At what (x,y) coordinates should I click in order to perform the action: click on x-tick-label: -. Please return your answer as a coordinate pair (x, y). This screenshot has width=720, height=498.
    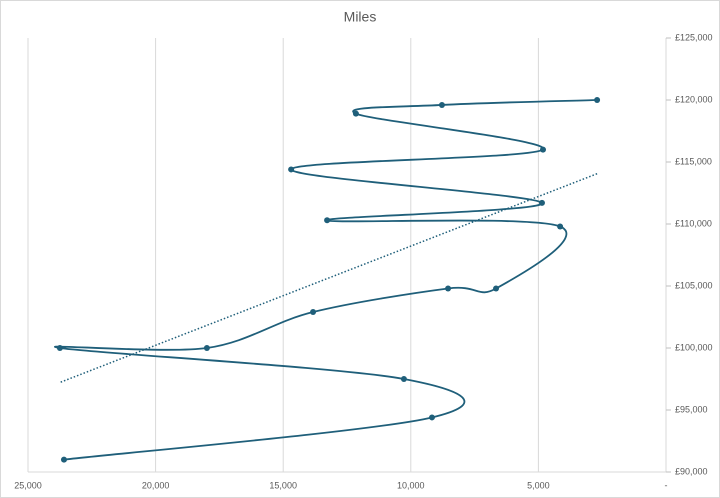
    Looking at the image, I should click on (666, 485).